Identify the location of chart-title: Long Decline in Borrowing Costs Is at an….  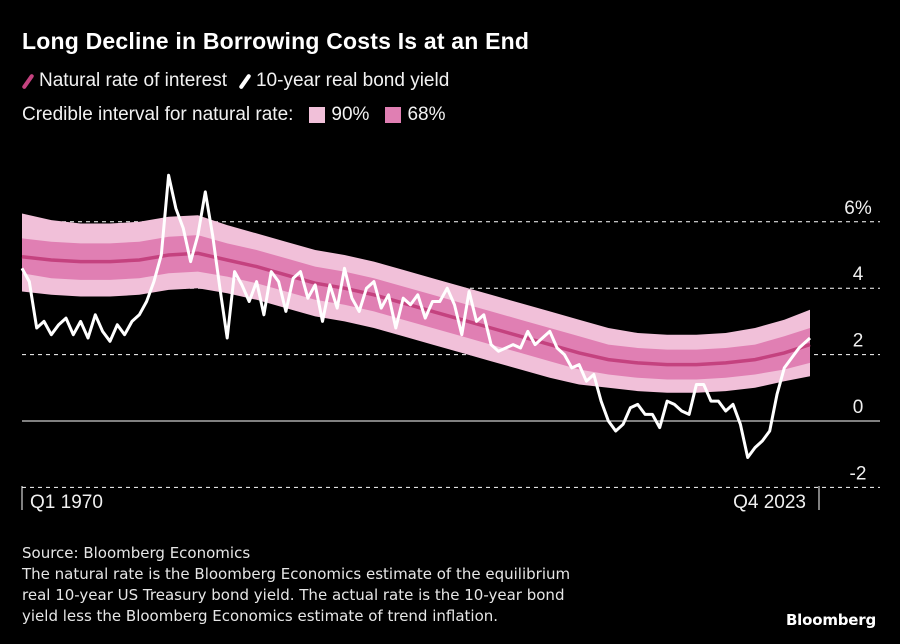
(276, 41).